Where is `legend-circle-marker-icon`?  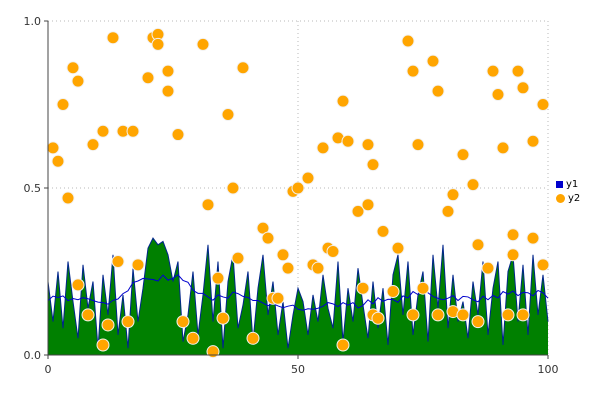 legend-circle-marker-icon is located at coordinates (560, 198).